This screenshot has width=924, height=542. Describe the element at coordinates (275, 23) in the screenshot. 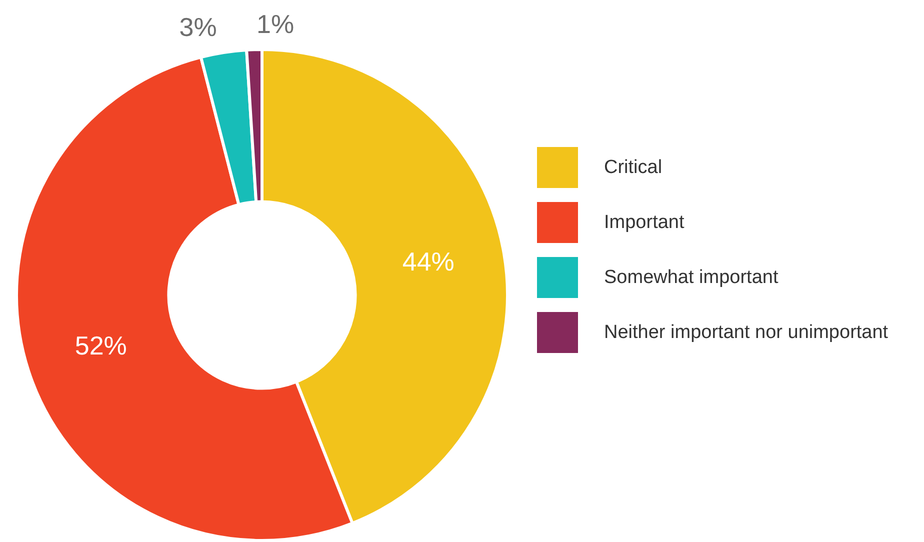

I see `data-label: 1%` at that location.